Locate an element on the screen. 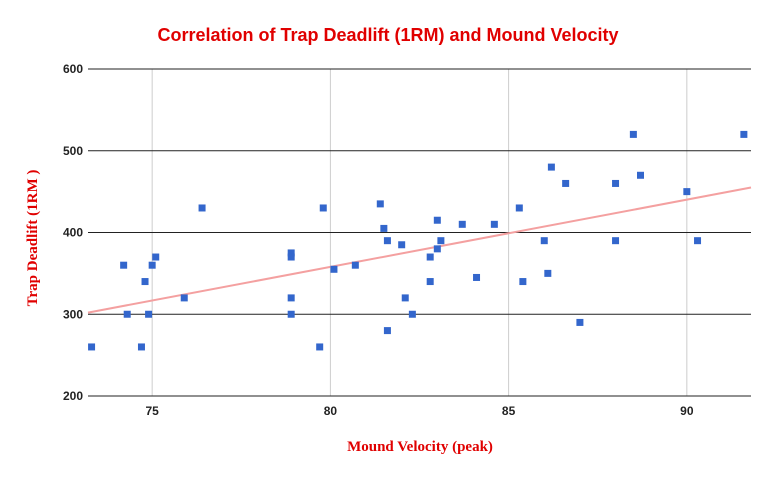 This screenshot has height=479, width=775. y-tick-label: 300 is located at coordinates (73, 314).